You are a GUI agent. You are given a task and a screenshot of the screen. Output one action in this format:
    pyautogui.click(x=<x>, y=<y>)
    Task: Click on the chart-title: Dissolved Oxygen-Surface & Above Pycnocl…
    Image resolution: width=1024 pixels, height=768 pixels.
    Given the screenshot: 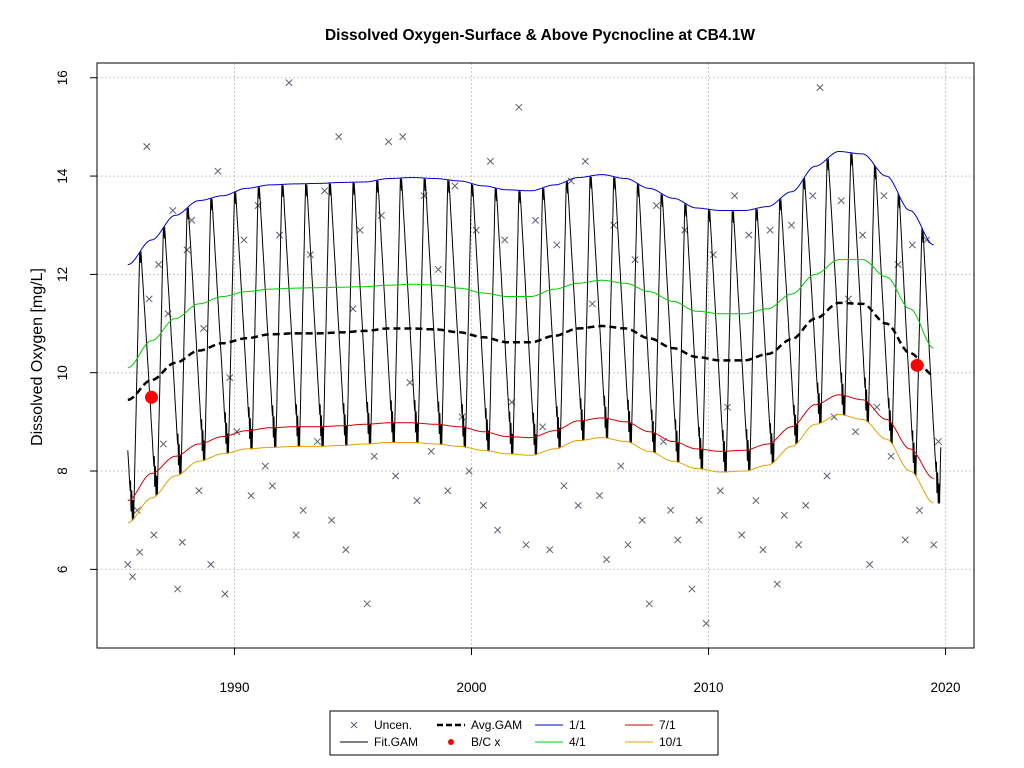 What is the action you would take?
    pyautogui.click(x=540, y=35)
    